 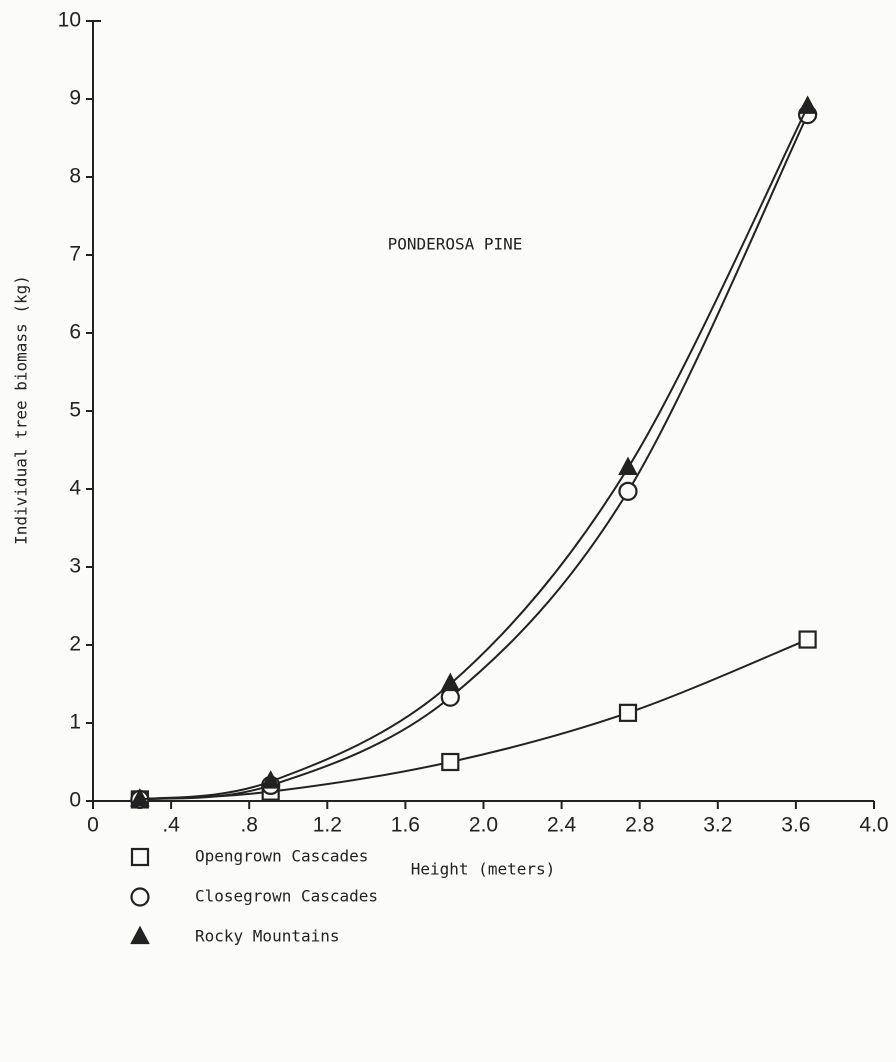 I want to click on x-tick-label: 3.2, so click(x=717, y=825).